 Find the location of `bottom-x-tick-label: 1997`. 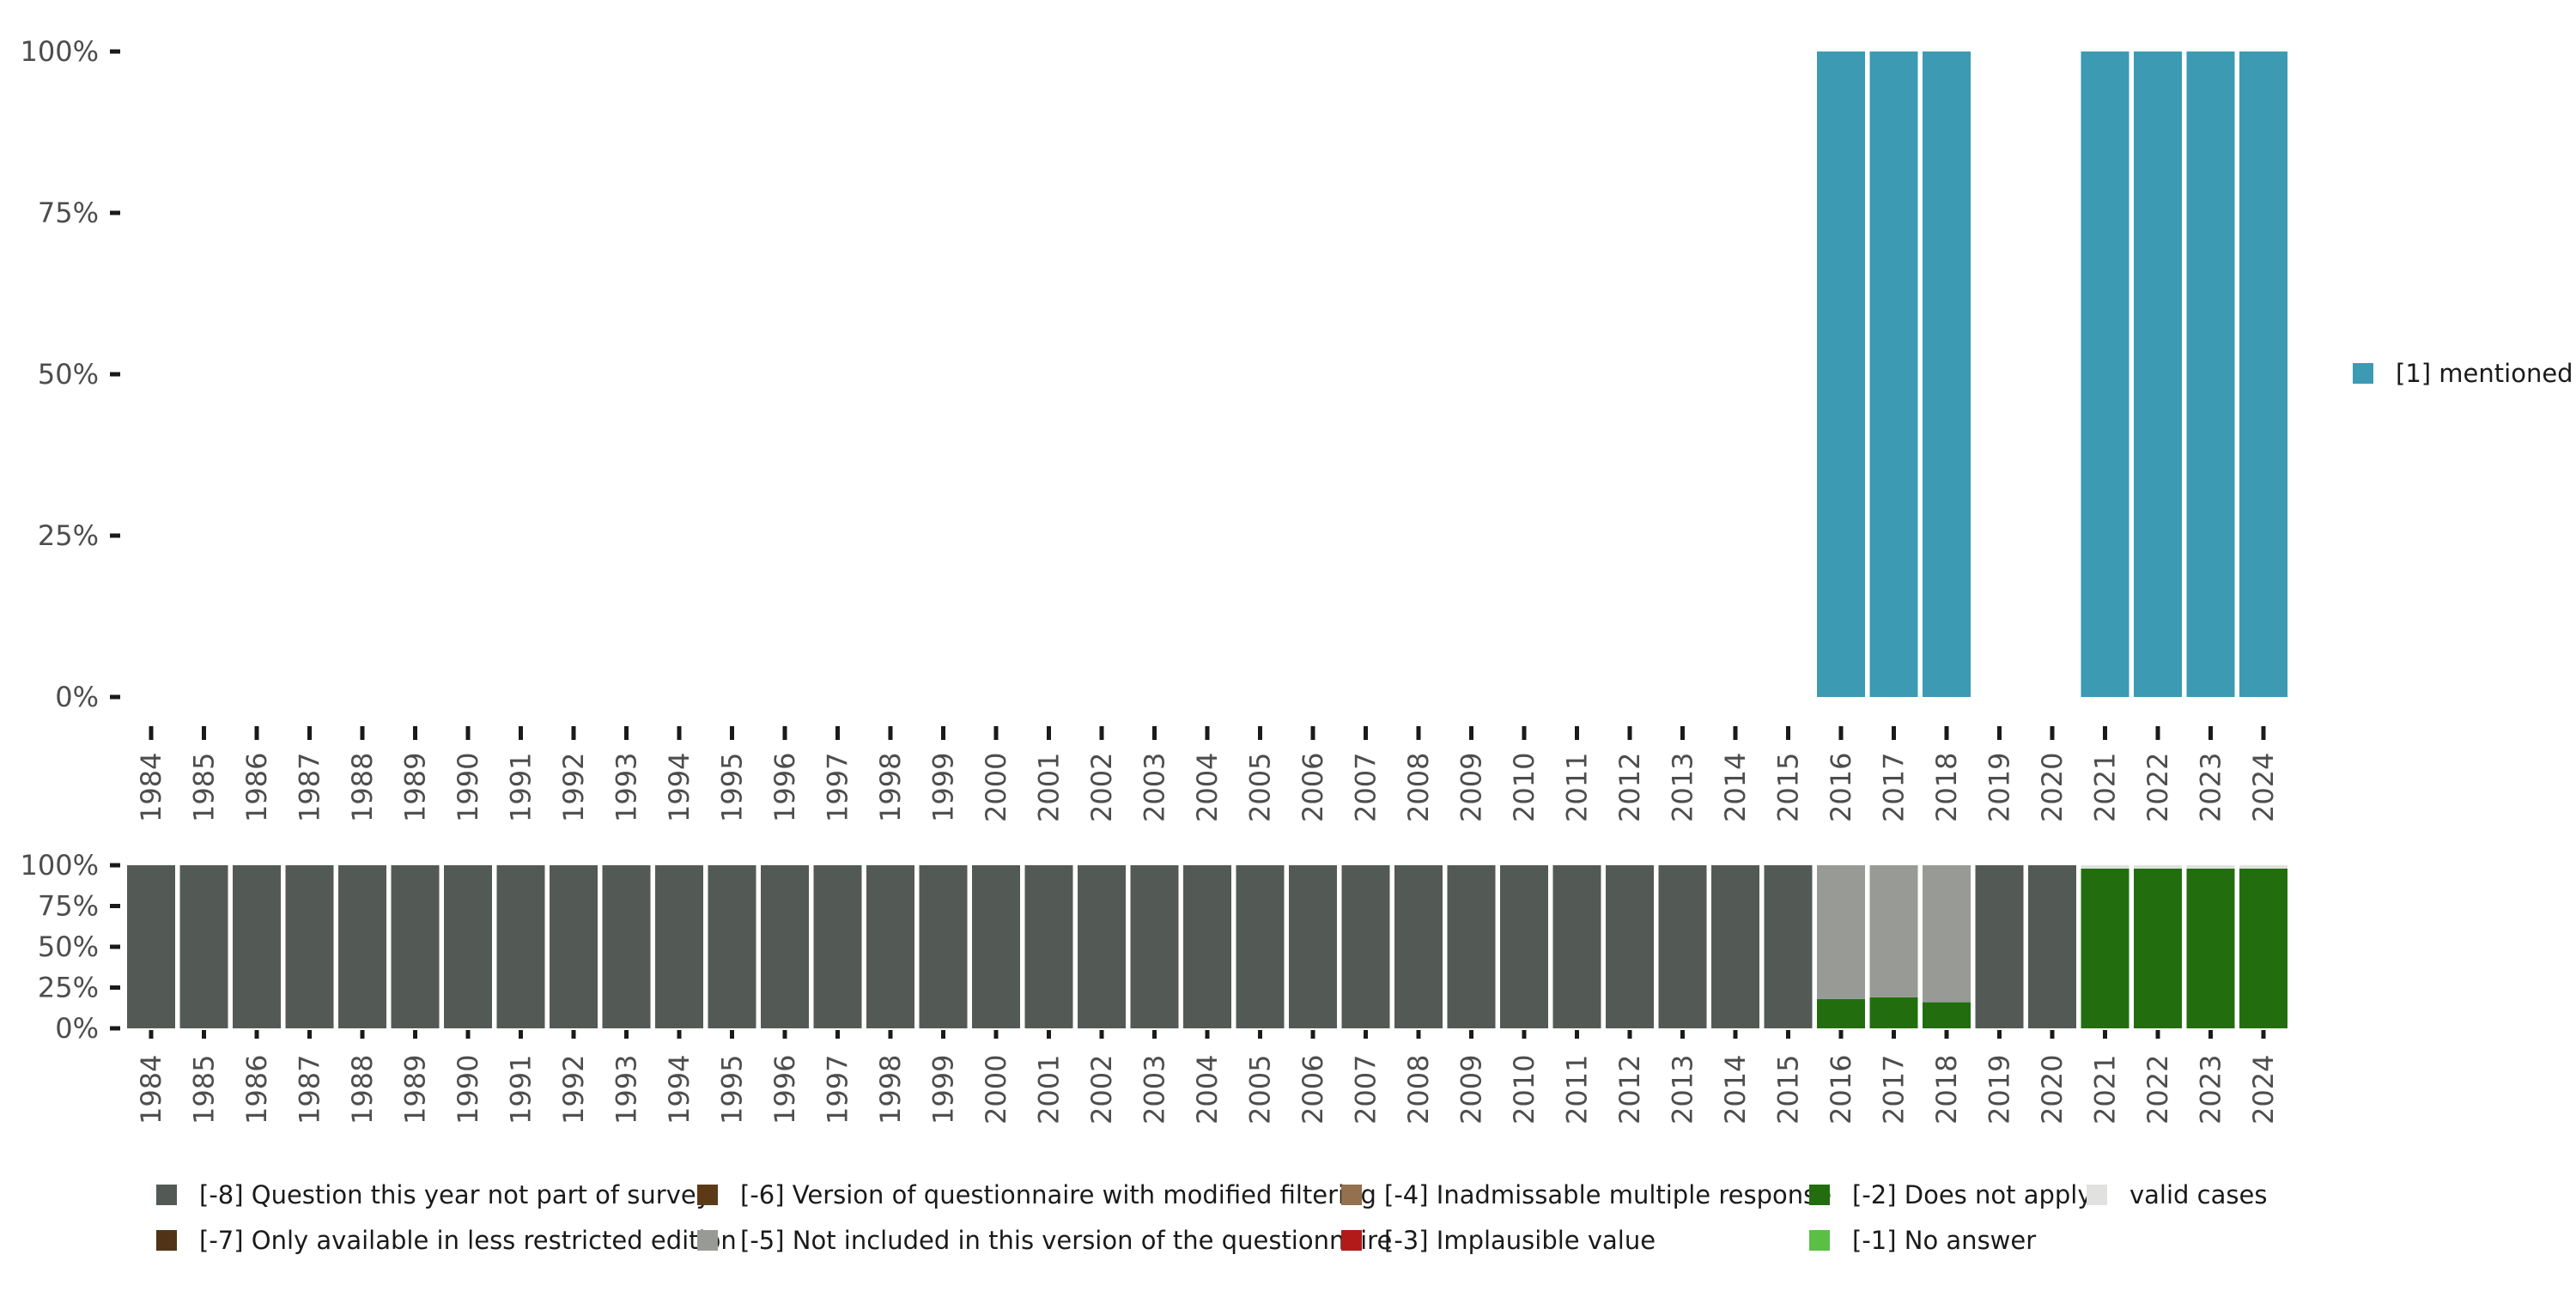

bottom-x-tick-label: 1997 is located at coordinates (838, 1089).